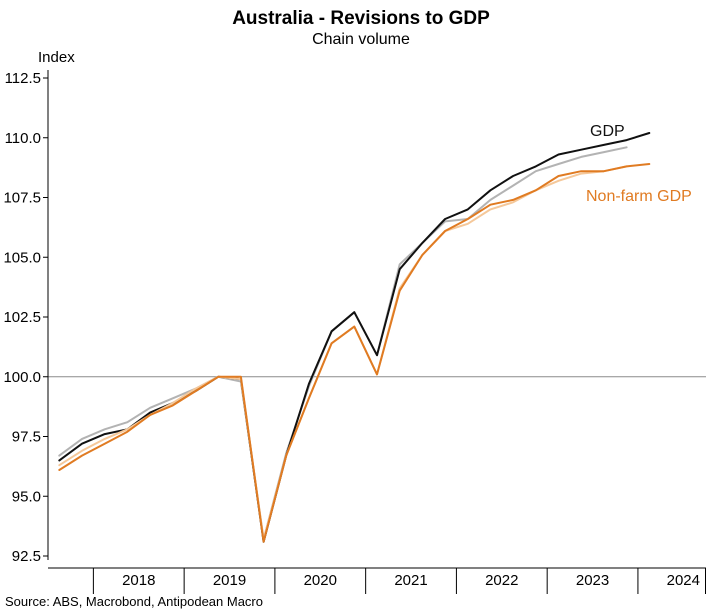  What do you see at coordinates (22, 317) in the screenshot?
I see `y-tick-label: 102.5` at bounding box center [22, 317].